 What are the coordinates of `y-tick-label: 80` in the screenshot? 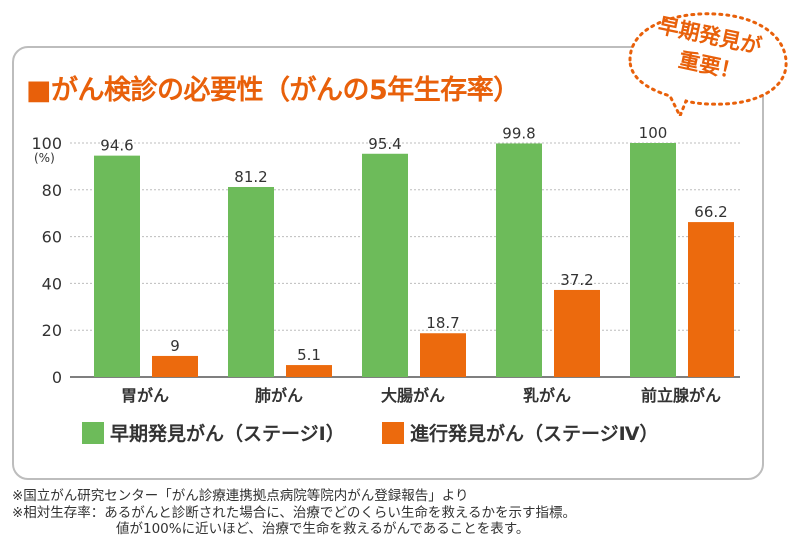 It's located at (52, 190).